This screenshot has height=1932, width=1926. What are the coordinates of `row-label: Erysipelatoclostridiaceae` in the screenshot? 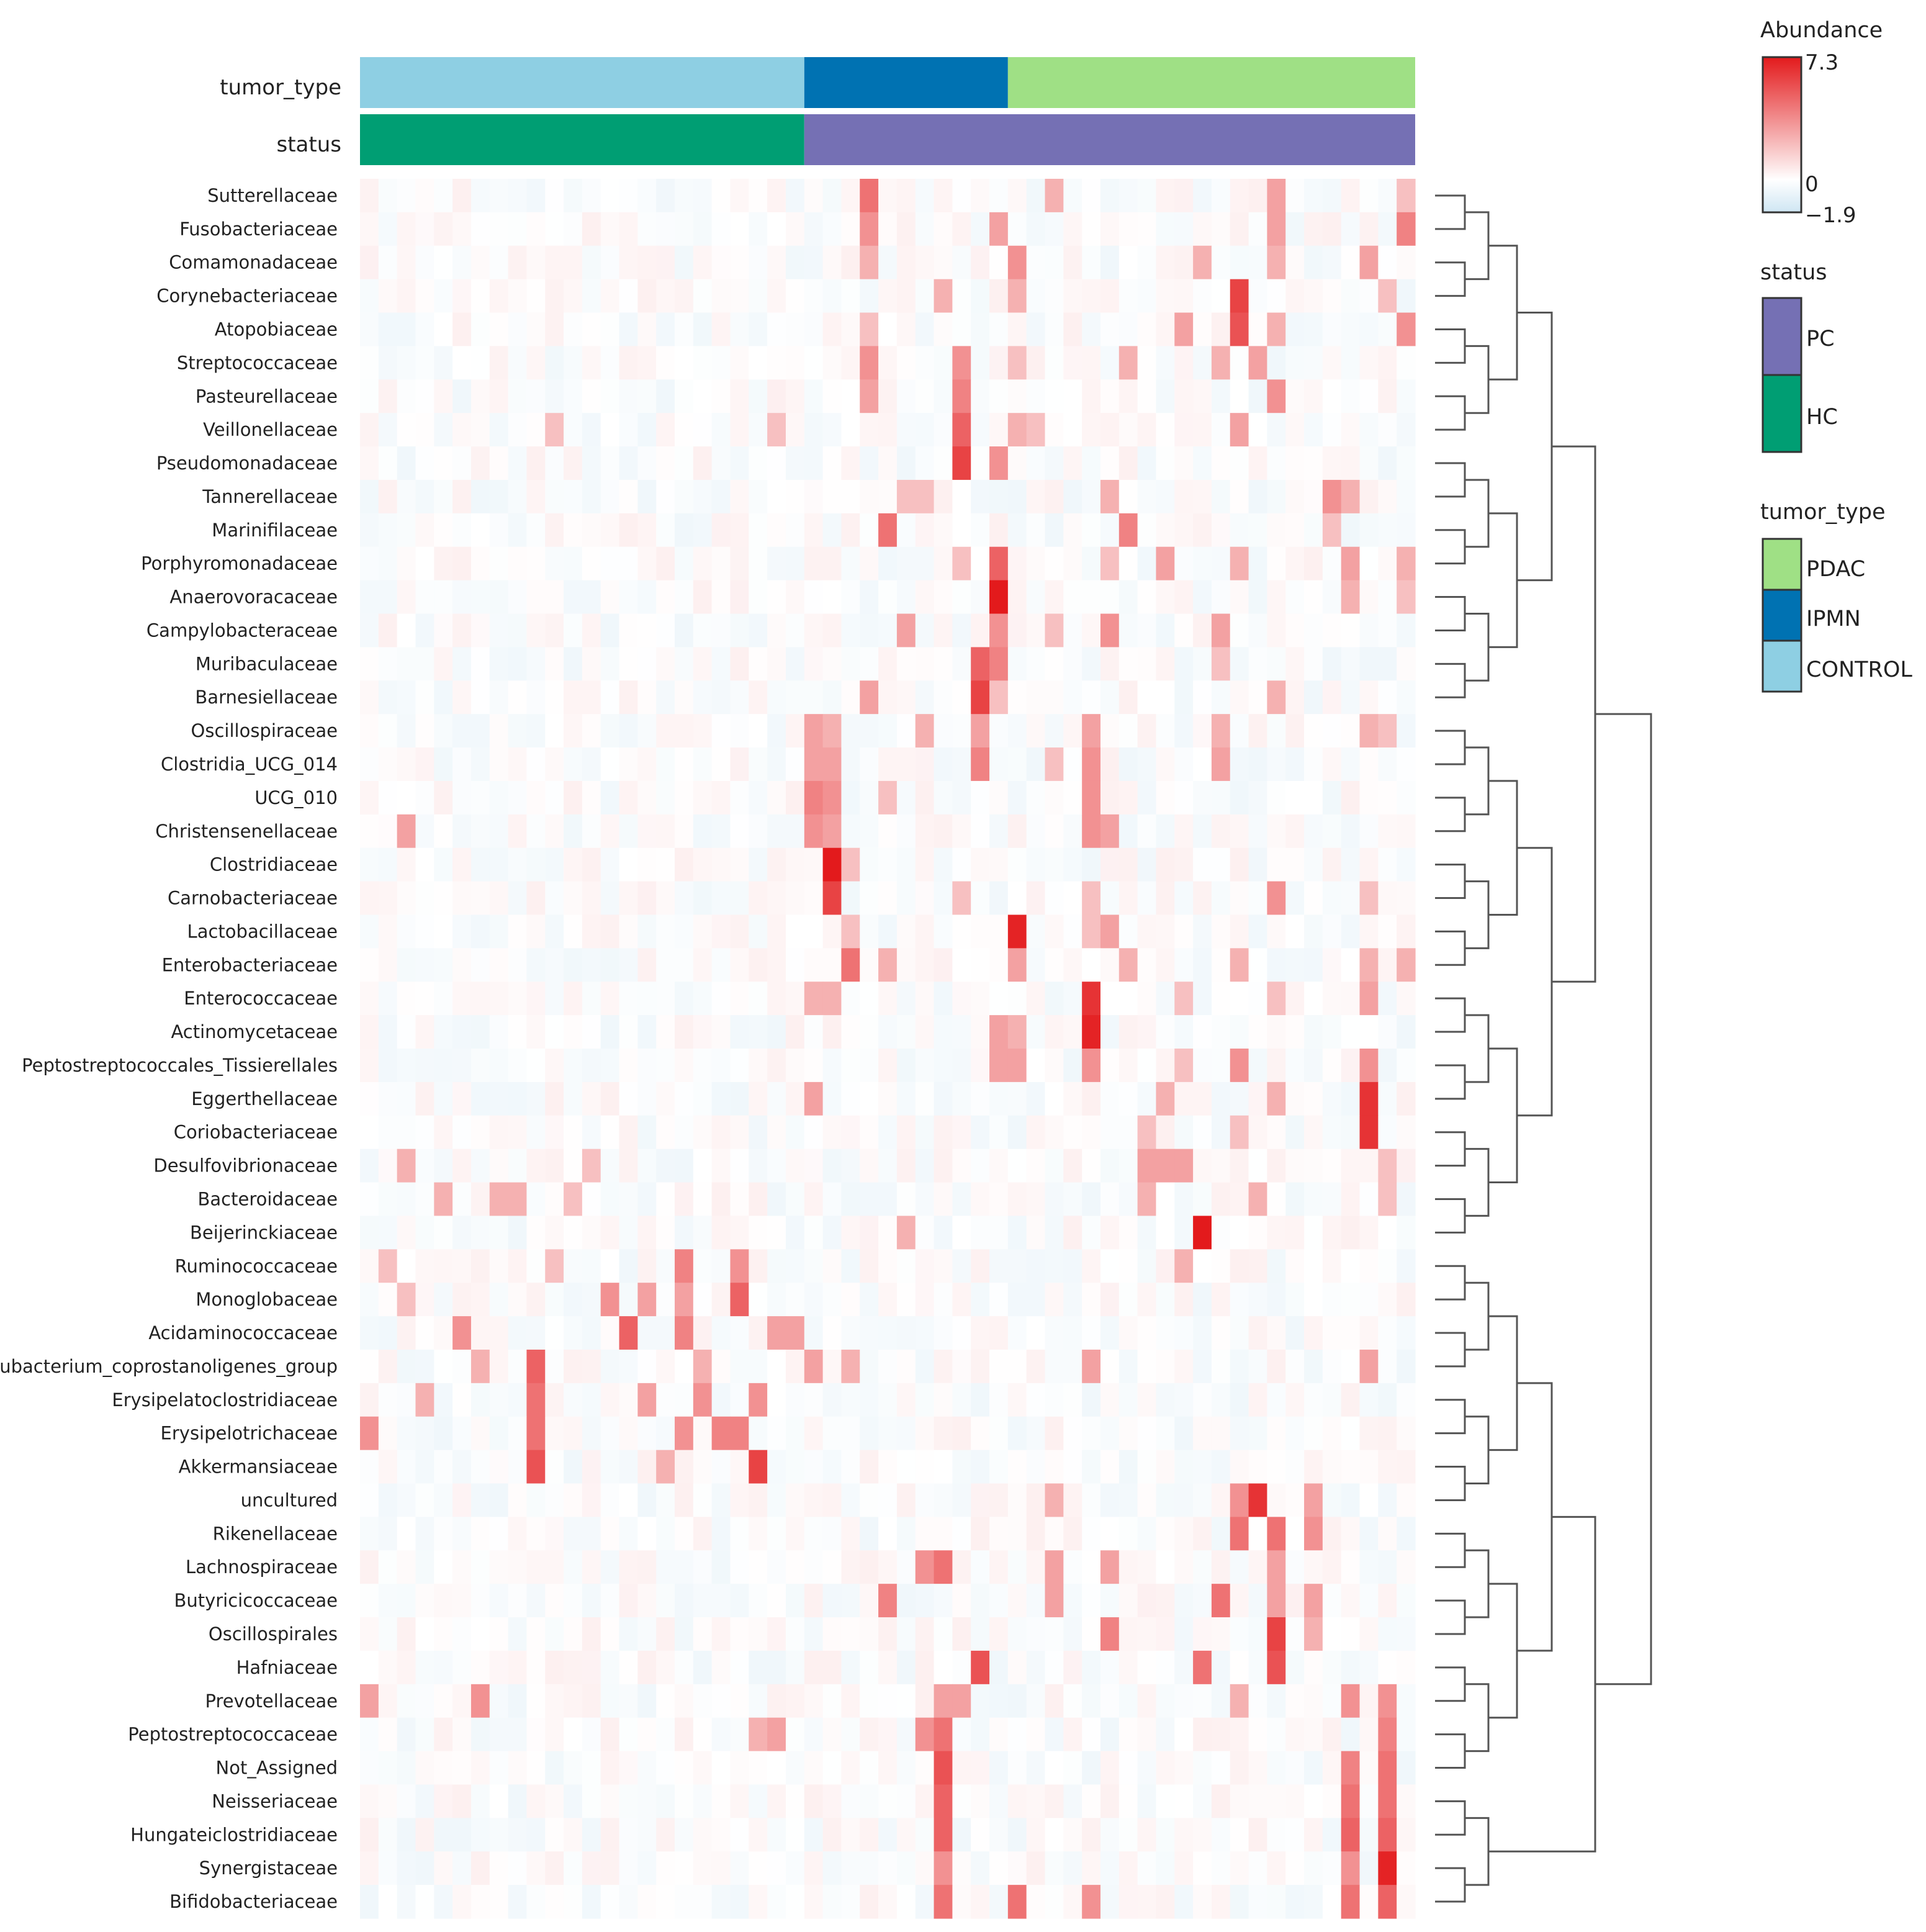 It's located at (225, 1400).